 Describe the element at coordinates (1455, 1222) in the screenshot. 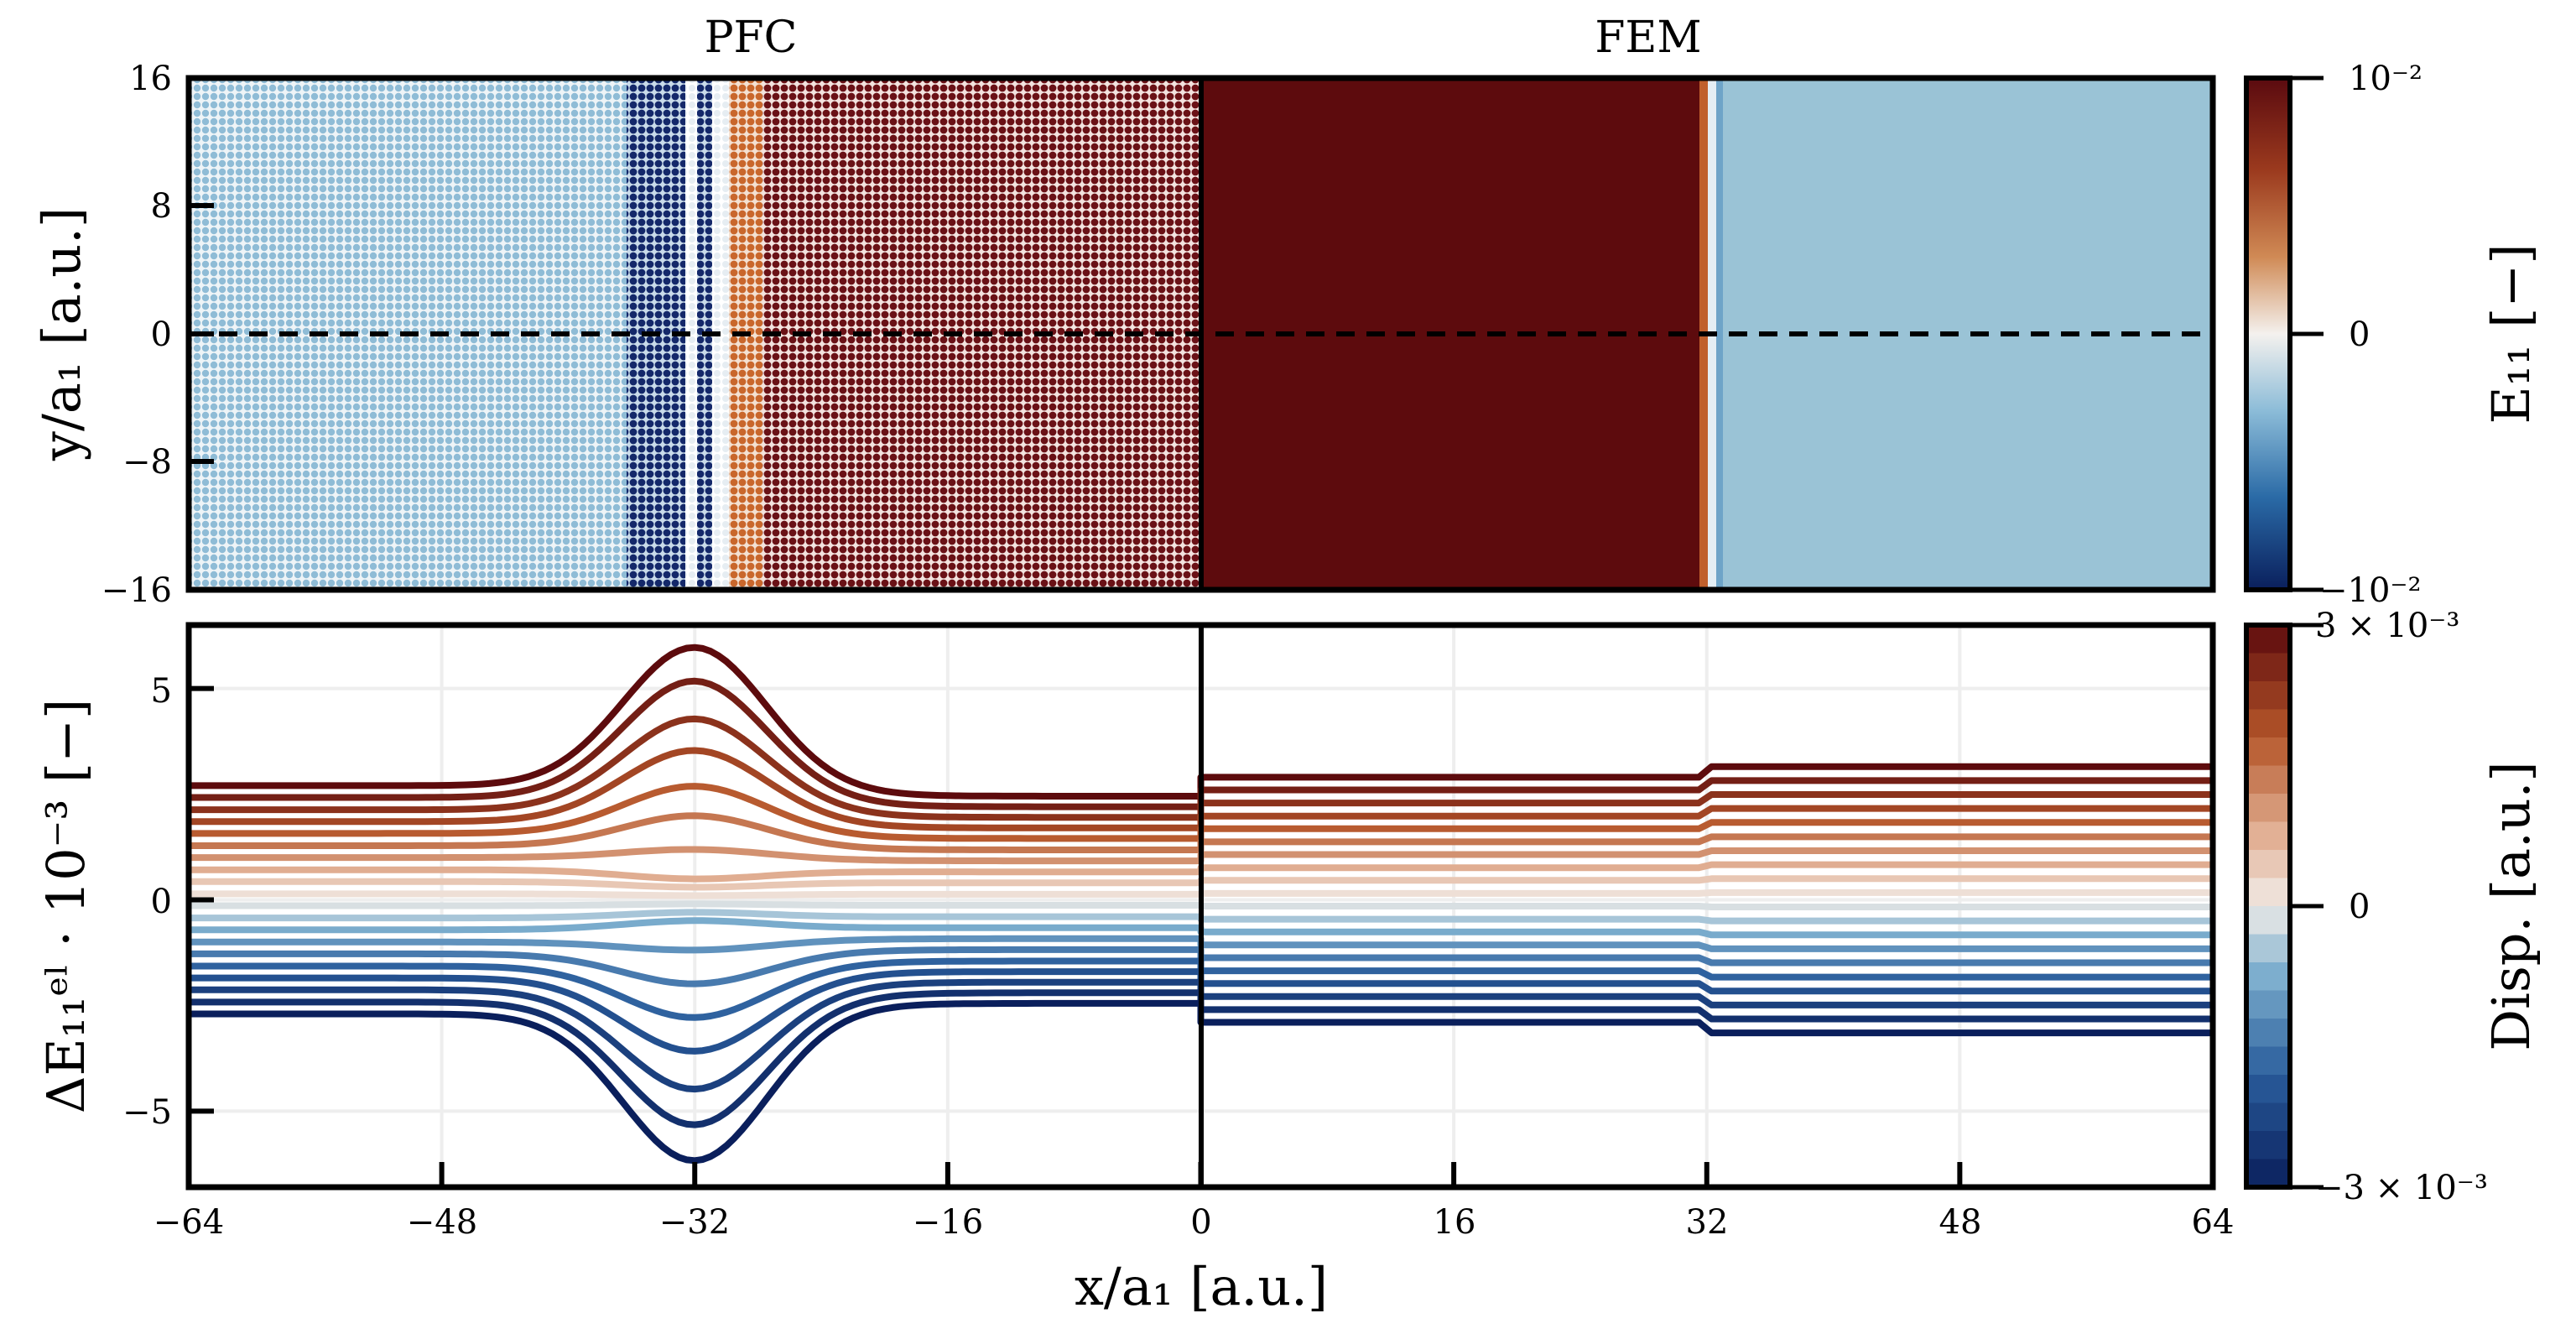

I see `xtick-label: 16` at that location.